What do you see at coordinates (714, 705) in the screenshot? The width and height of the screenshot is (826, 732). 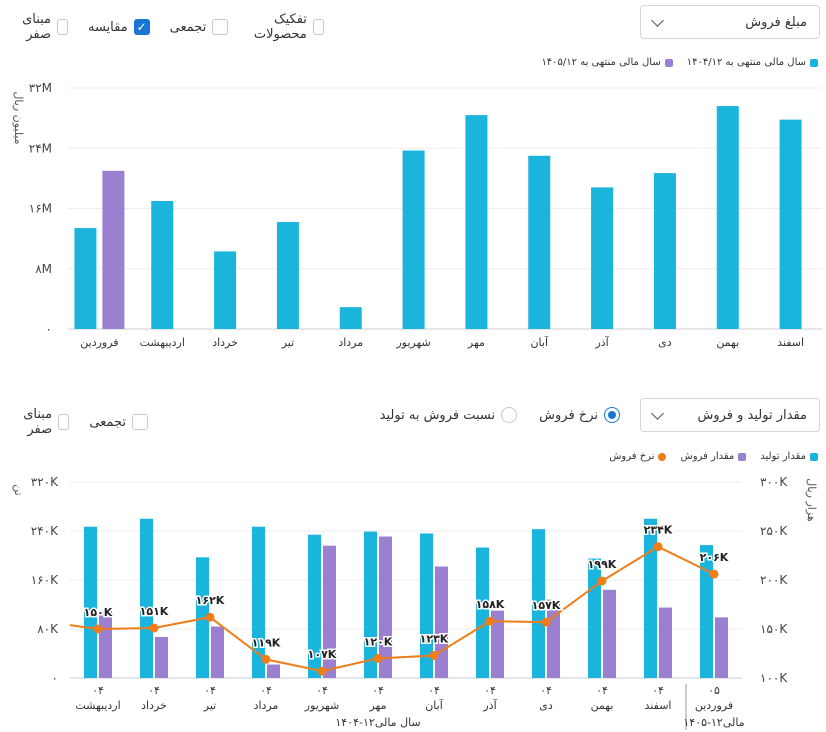 I see `x-tick-month: فروردین` at bounding box center [714, 705].